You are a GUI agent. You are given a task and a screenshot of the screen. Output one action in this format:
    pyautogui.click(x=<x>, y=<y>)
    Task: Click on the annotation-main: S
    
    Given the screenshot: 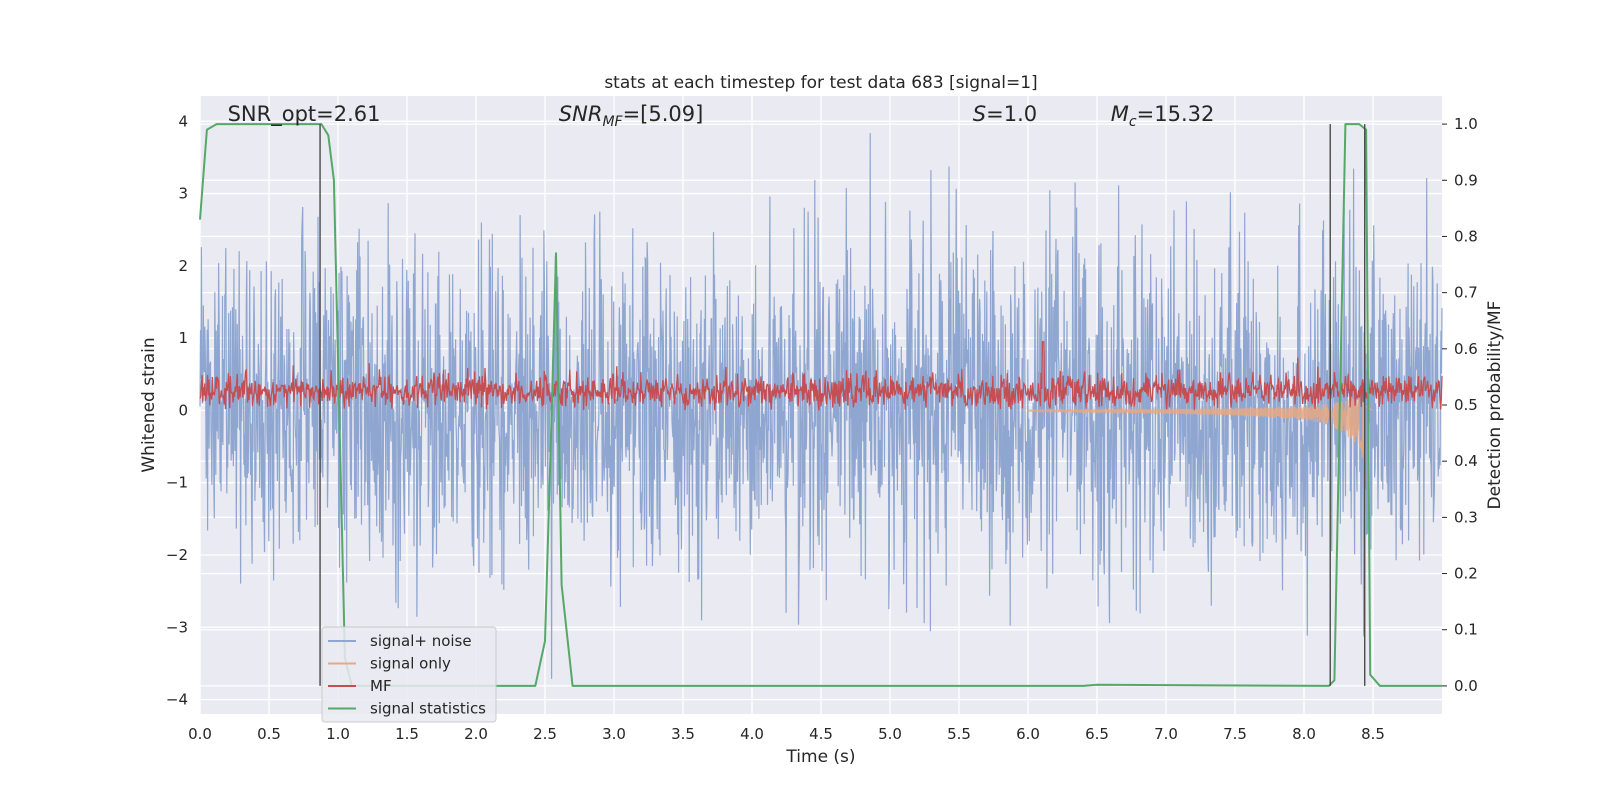 What is the action you would take?
    pyautogui.click(x=979, y=114)
    